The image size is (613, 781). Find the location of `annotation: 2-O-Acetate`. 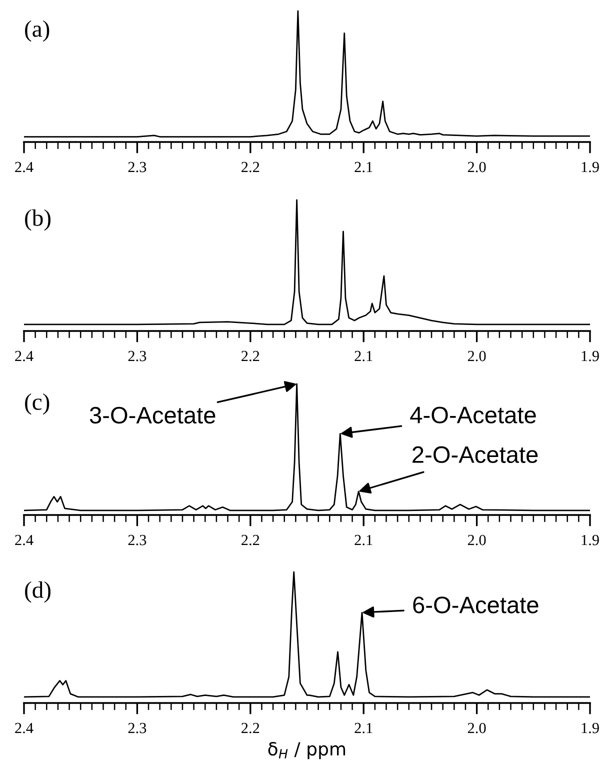

annotation: 2-O-Acetate is located at coordinates (475, 455).